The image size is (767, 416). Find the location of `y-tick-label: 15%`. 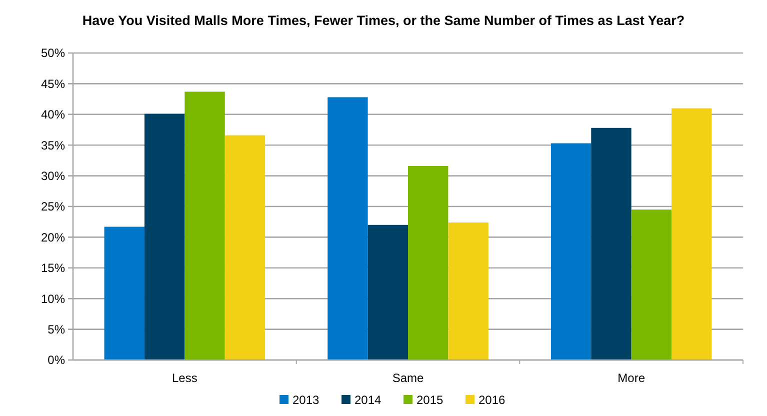

y-tick-label: 15% is located at coordinates (53, 268).